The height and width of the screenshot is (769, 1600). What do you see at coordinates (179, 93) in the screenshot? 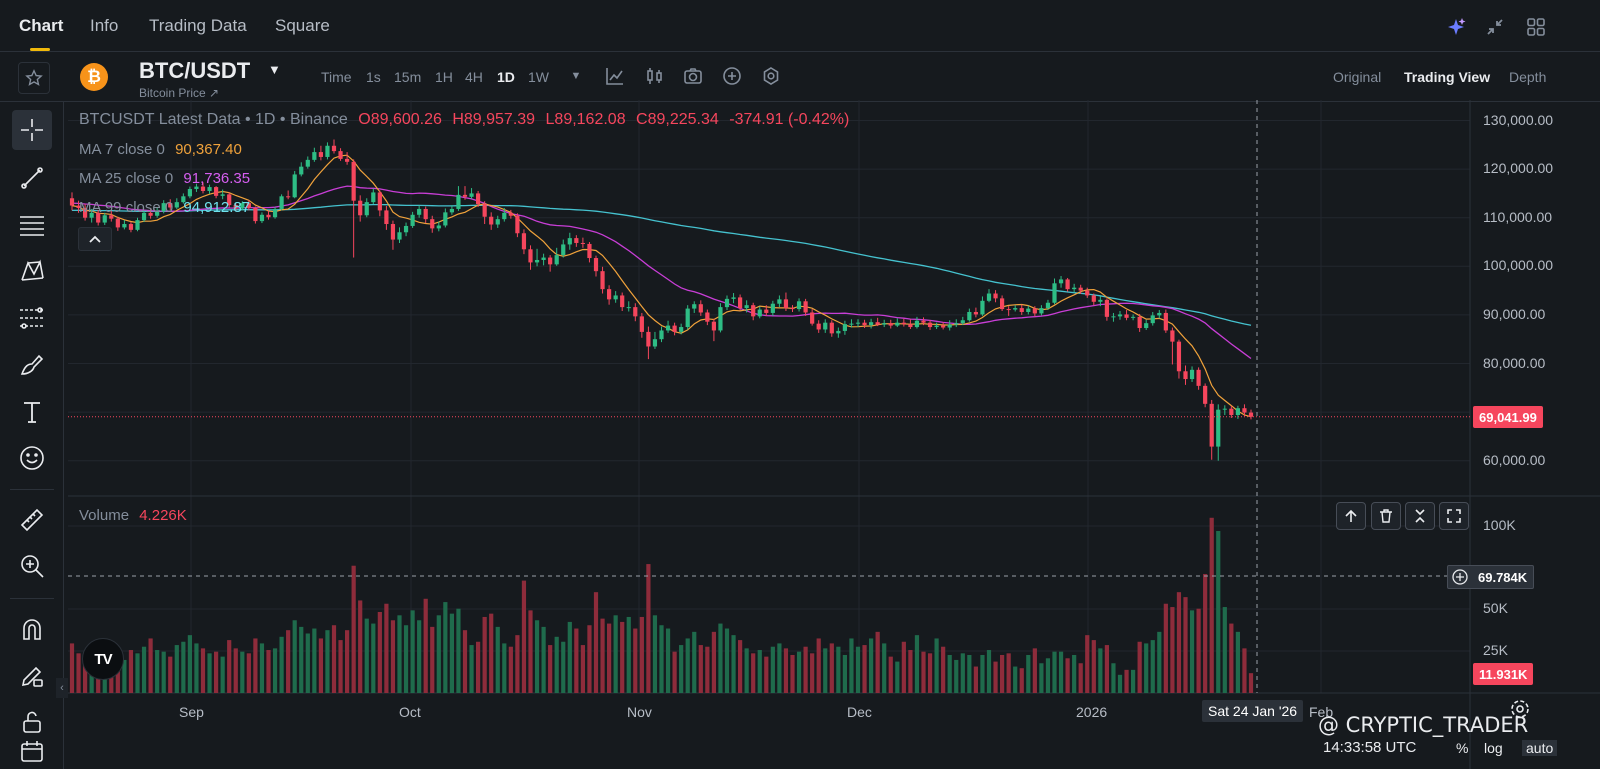
I see `bitcoin-price-link: Bitcoin Price ↗` at bounding box center [179, 93].